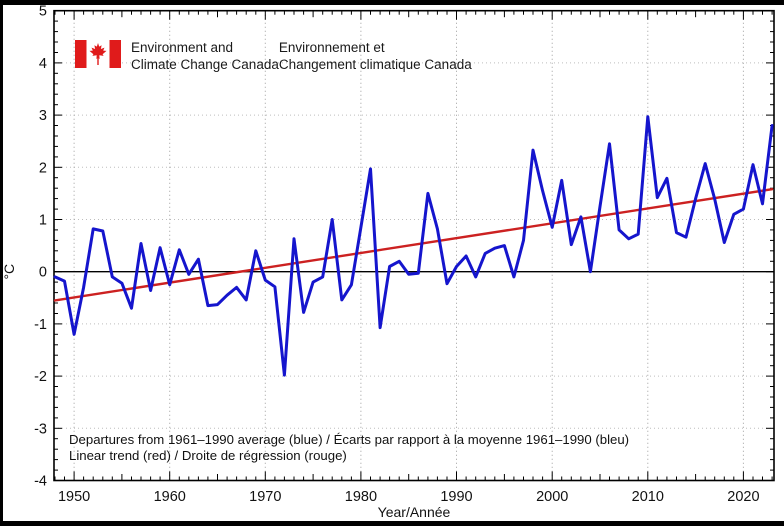 Image resolution: width=784 pixels, height=526 pixels. What do you see at coordinates (43, 64) in the screenshot?
I see `y-axis-tick-label: 4` at bounding box center [43, 64].